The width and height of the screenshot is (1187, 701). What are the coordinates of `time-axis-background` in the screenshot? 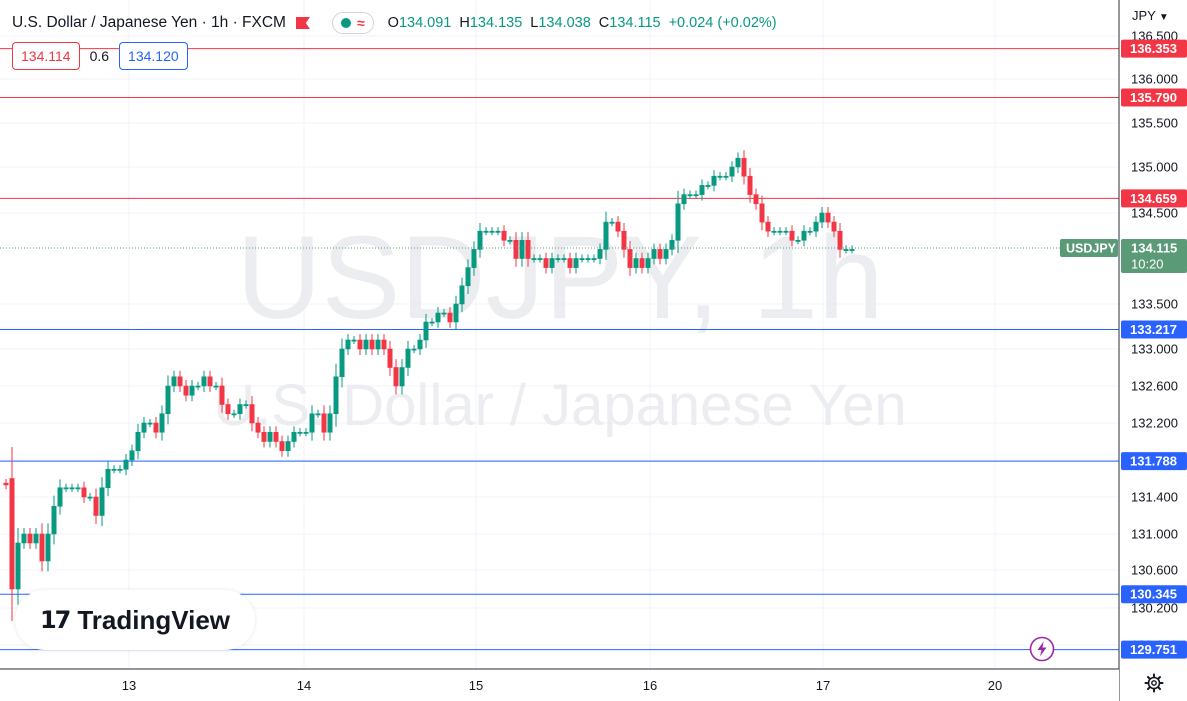 It's located at (559, 685).